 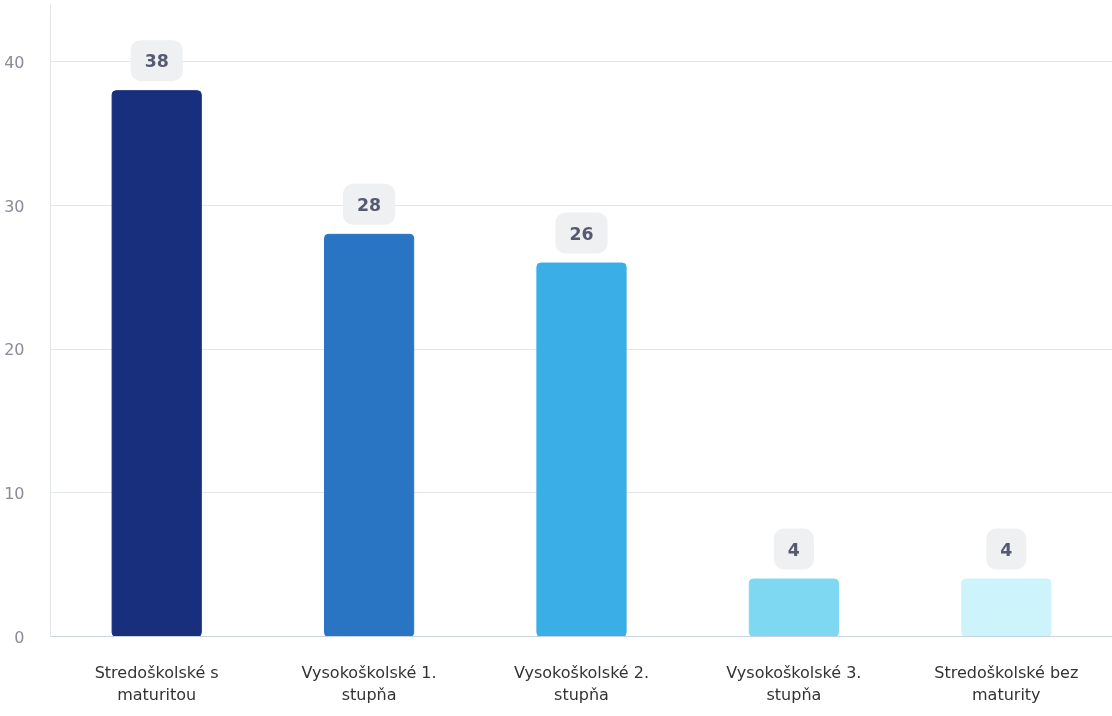 I want to click on y-tick-label: 10, so click(x=14, y=493).